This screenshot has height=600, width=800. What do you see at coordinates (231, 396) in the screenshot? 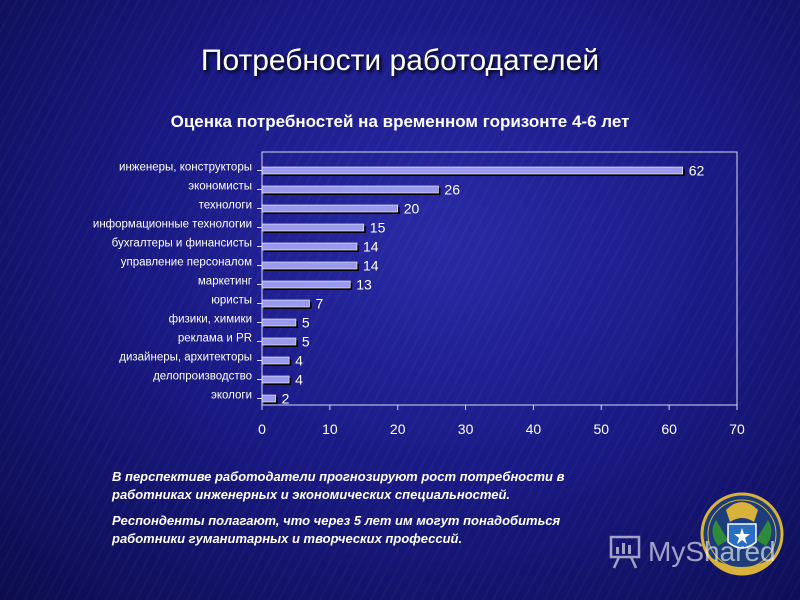
I see `category-label: экологи` at bounding box center [231, 396].